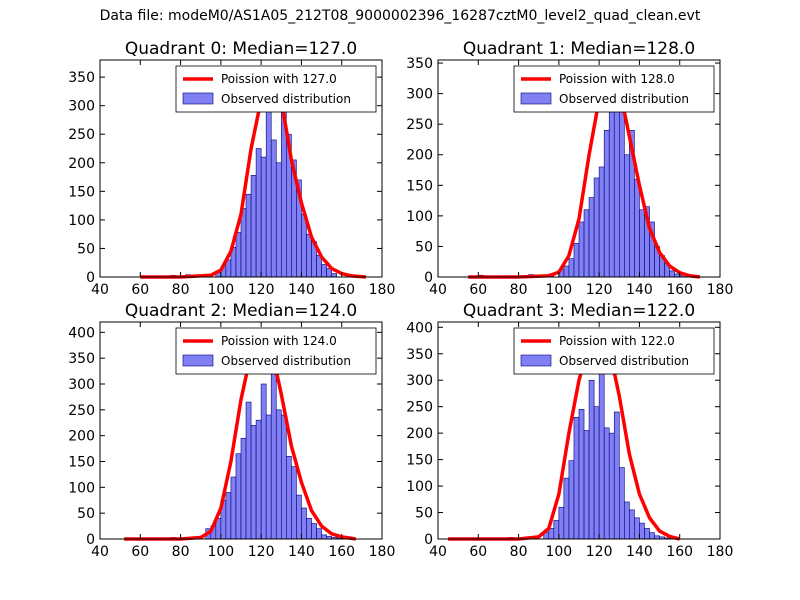 The width and height of the screenshot is (800, 600). Describe the element at coordinates (558, 552) in the screenshot. I see `x-tick-label: 100` at that location.